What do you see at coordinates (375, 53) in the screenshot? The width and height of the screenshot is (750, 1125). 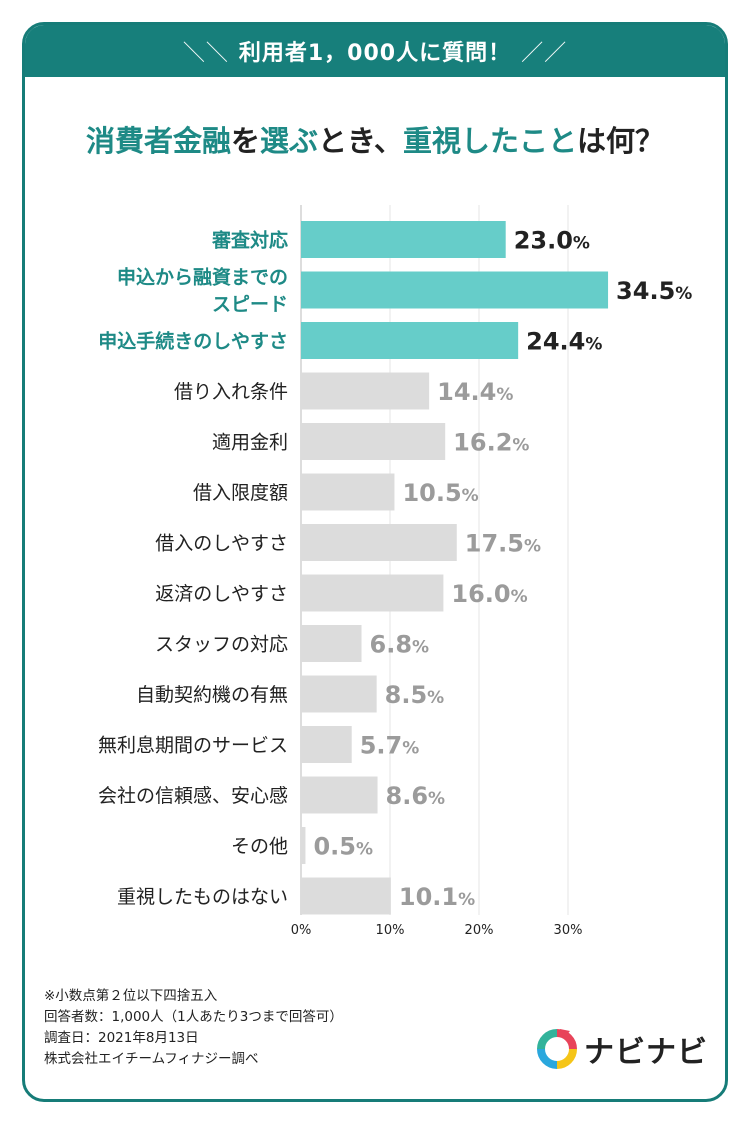 I see `banner-text: 利用者1，000人に質問！` at bounding box center [375, 53].